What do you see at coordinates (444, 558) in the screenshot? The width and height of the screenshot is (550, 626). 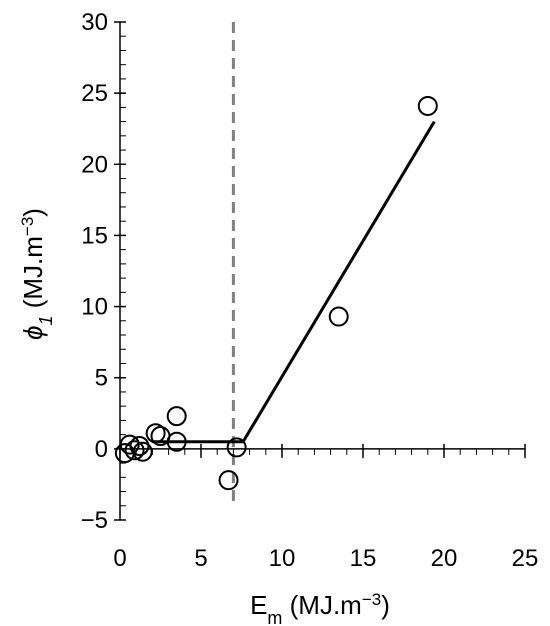 I see `x-tick-label: 20` at bounding box center [444, 558].